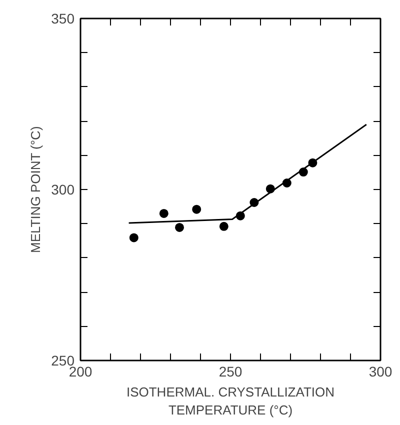 The width and height of the screenshot is (400, 425). Describe the element at coordinates (36, 190) in the screenshot. I see `y-axis-title: MELTING POINT (°C)` at that location.